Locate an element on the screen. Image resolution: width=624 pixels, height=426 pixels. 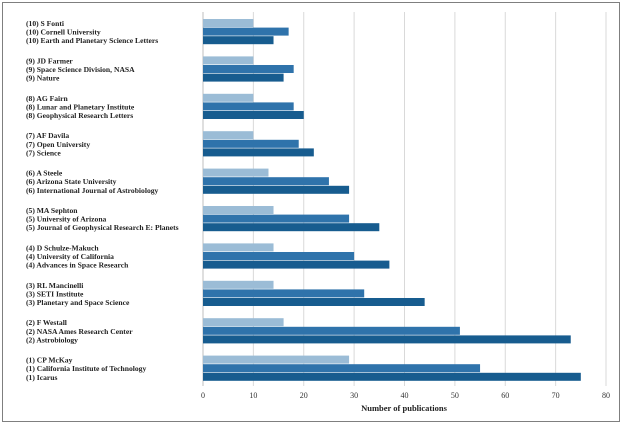
x-tick-label: 20 is located at coordinates (304, 395).